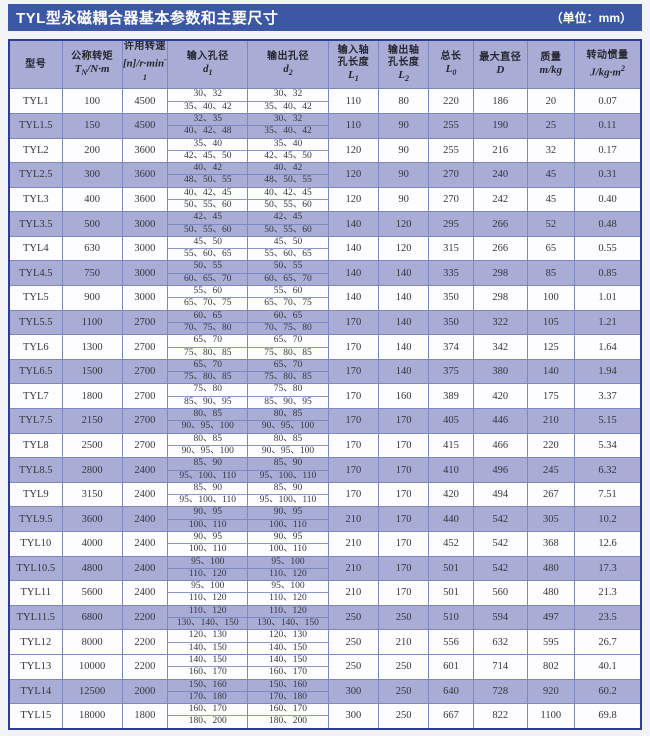 The height and width of the screenshot is (736, 650). Describe the element at coordinates (353, 716) in the screenshot. I see `input-shaft-length-cell: 300` at that location.